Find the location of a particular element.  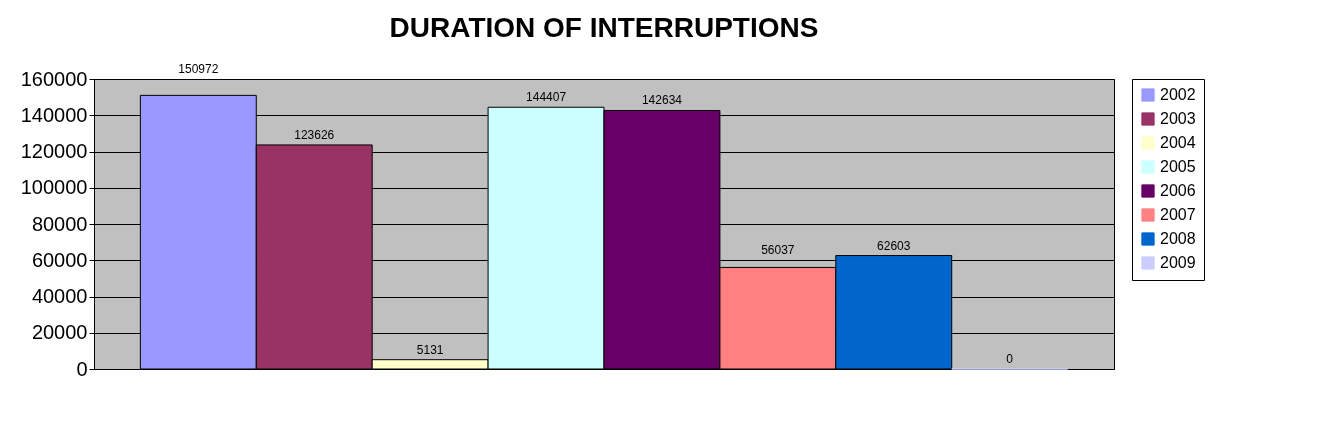

legend-label: 2006 is located at coordinates (1178, 190).